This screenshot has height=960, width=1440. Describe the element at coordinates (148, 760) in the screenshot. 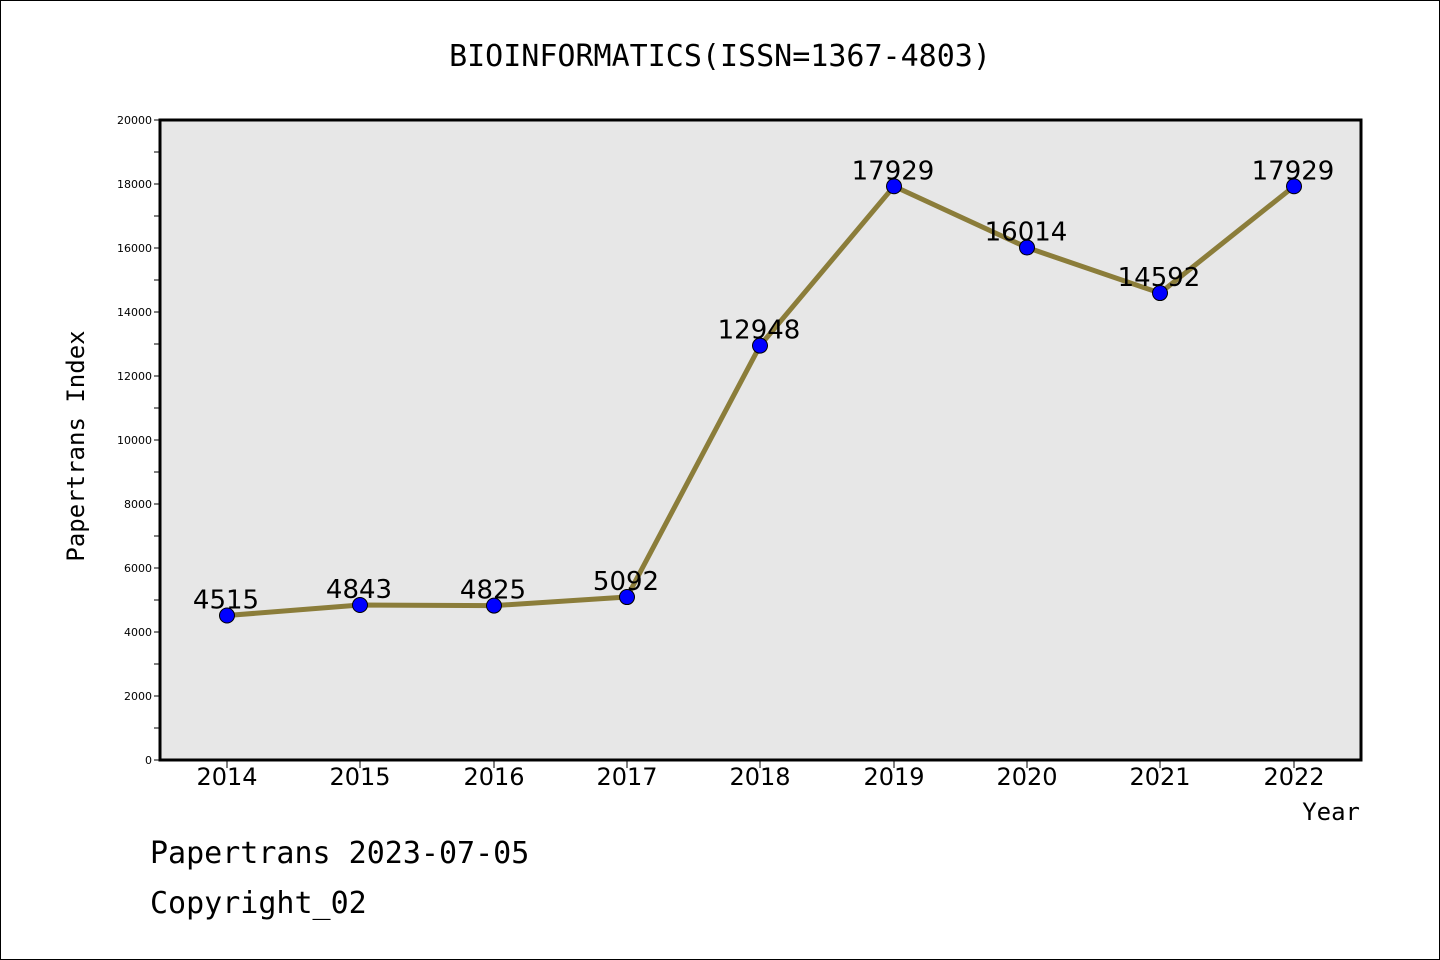

I see `y-tick-label: 0` at that location.